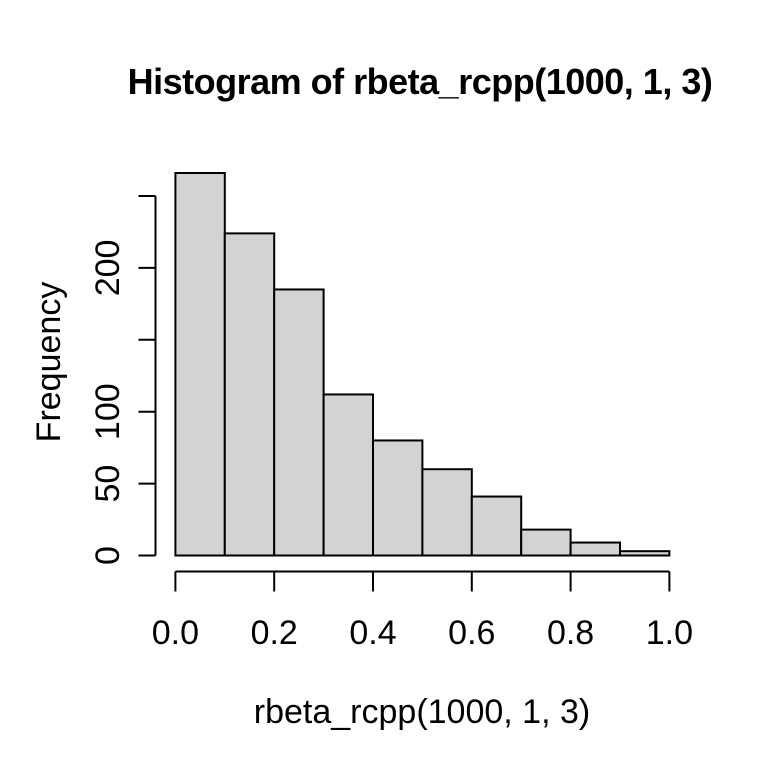 This screenshot has width=768, height=768. I want to click on y-axis-tick-label: 0, so click(108, 555).